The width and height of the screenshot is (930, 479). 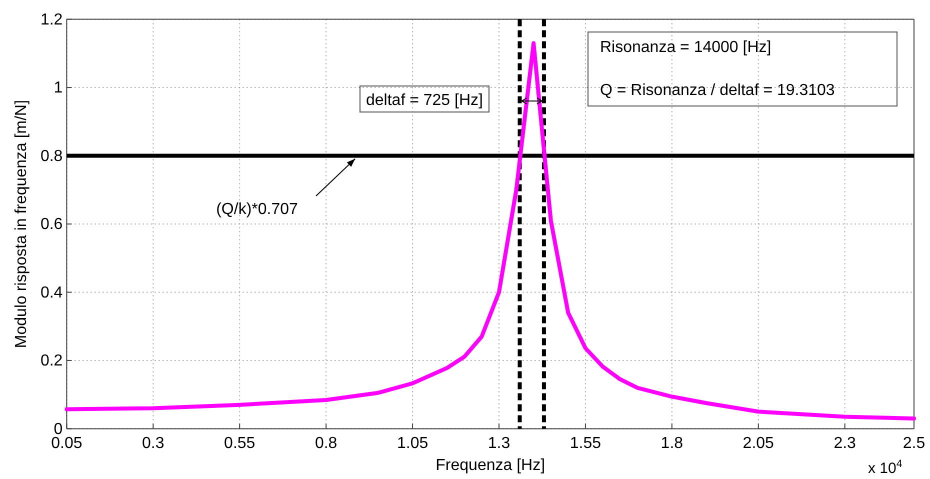 I want to click on y-tick-label: 0, so click(x=58, y=429).